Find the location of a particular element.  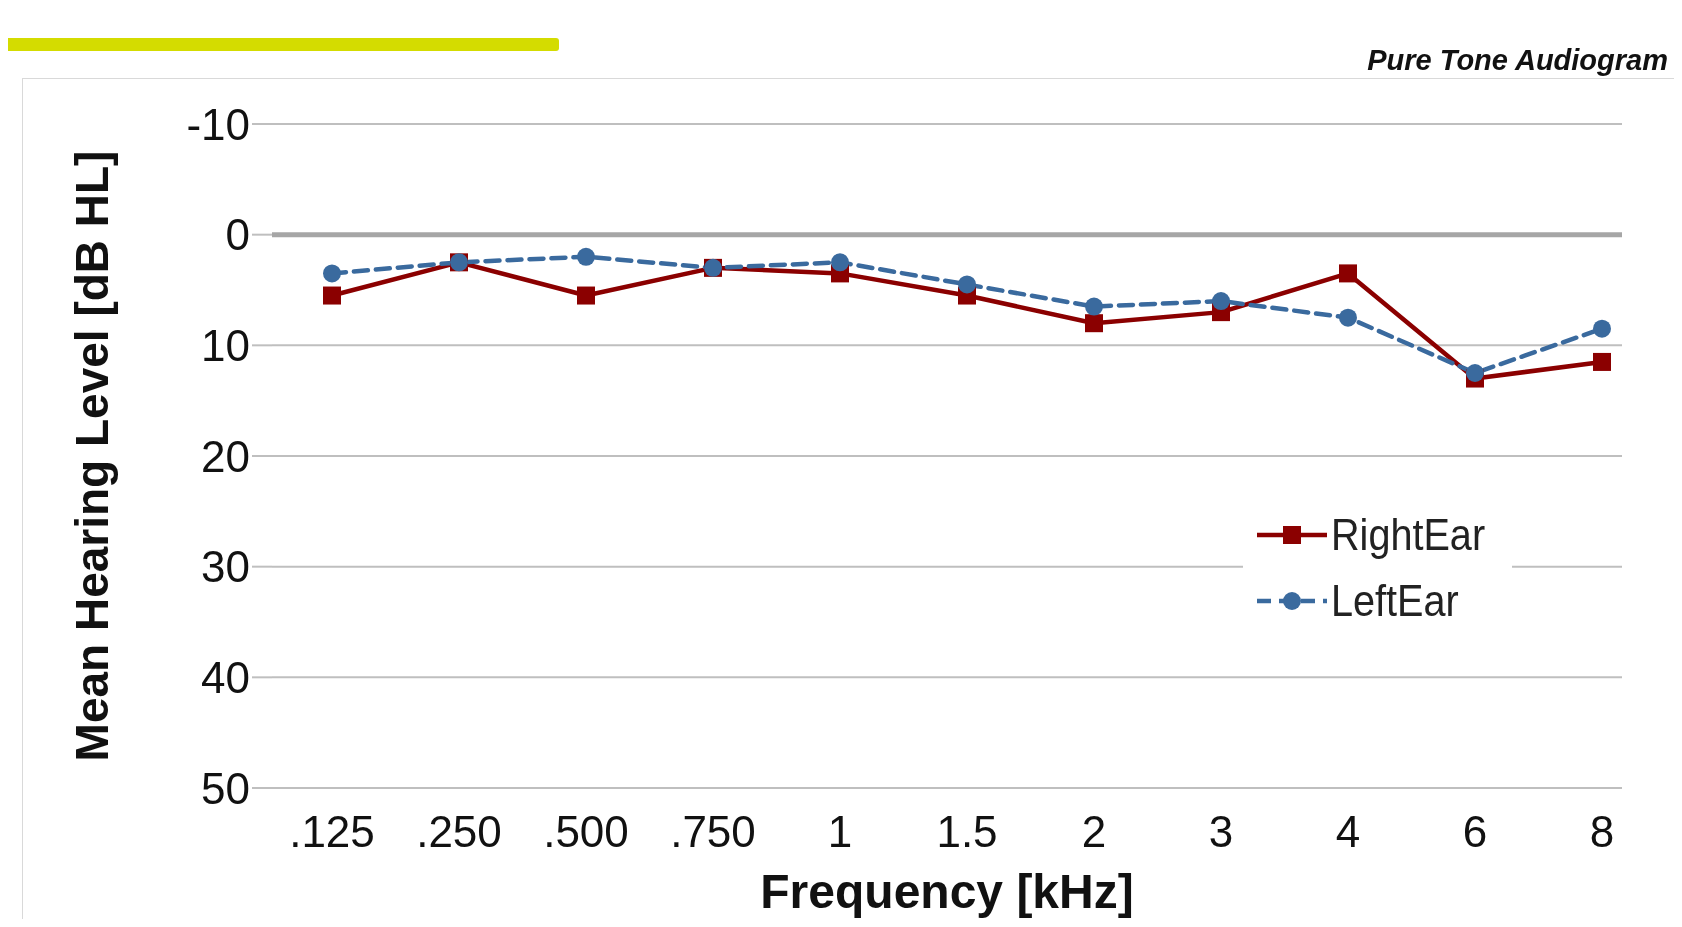

x-tick-label: .750 is located at coordinates (713, 832).